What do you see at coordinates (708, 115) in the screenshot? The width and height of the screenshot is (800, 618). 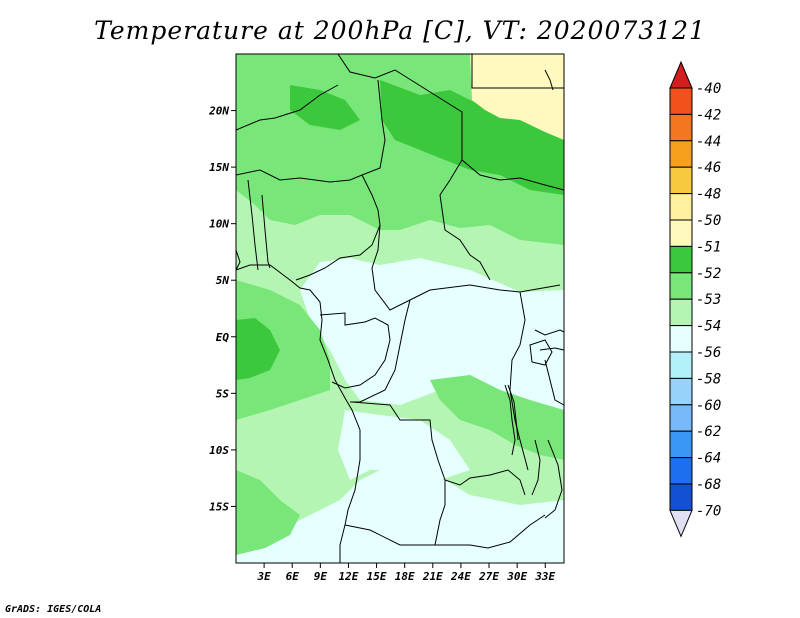 I see `colorbar-label: -42` at bounding box center [708, 115].